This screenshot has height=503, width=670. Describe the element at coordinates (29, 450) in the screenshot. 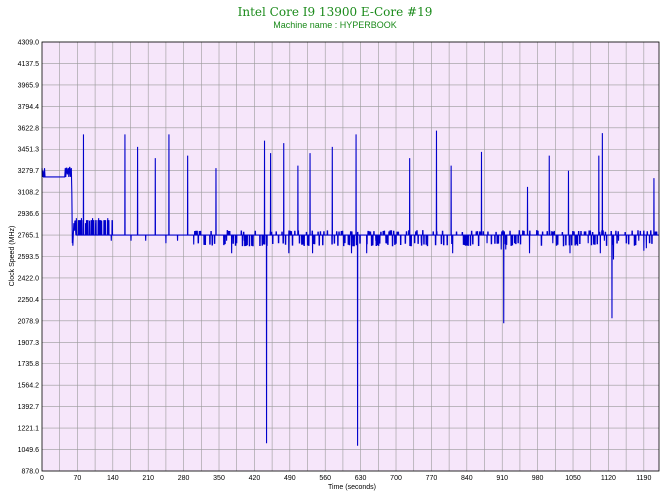

I see `y-tick-label: 1049.6` at that location.